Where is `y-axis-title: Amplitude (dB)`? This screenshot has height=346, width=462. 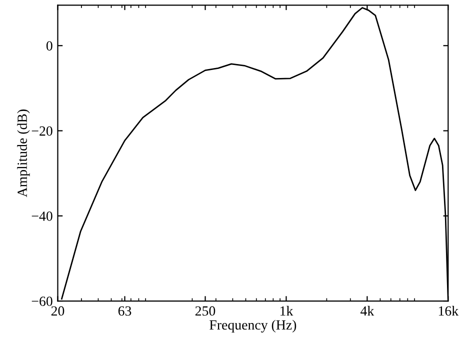 y-axis-title: Amplitude (dB) is located at coordinates (23, 154).